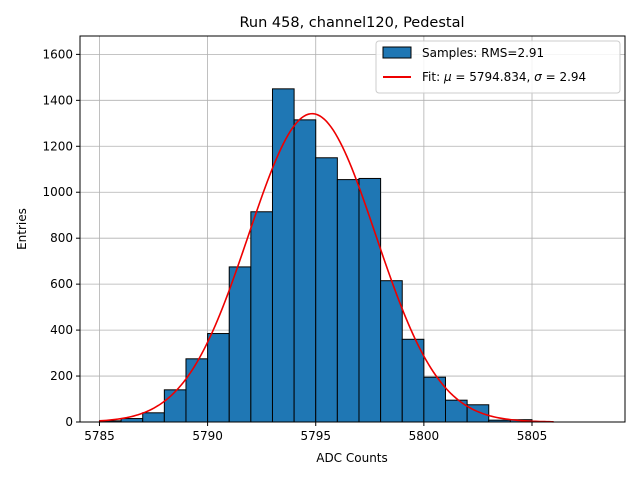 This screenshot has width=640, height=480. What do you see at coordinates (315, 436) in the screenshot?
I see `x-tick-label: 5795` at bounding box center [315, 436].